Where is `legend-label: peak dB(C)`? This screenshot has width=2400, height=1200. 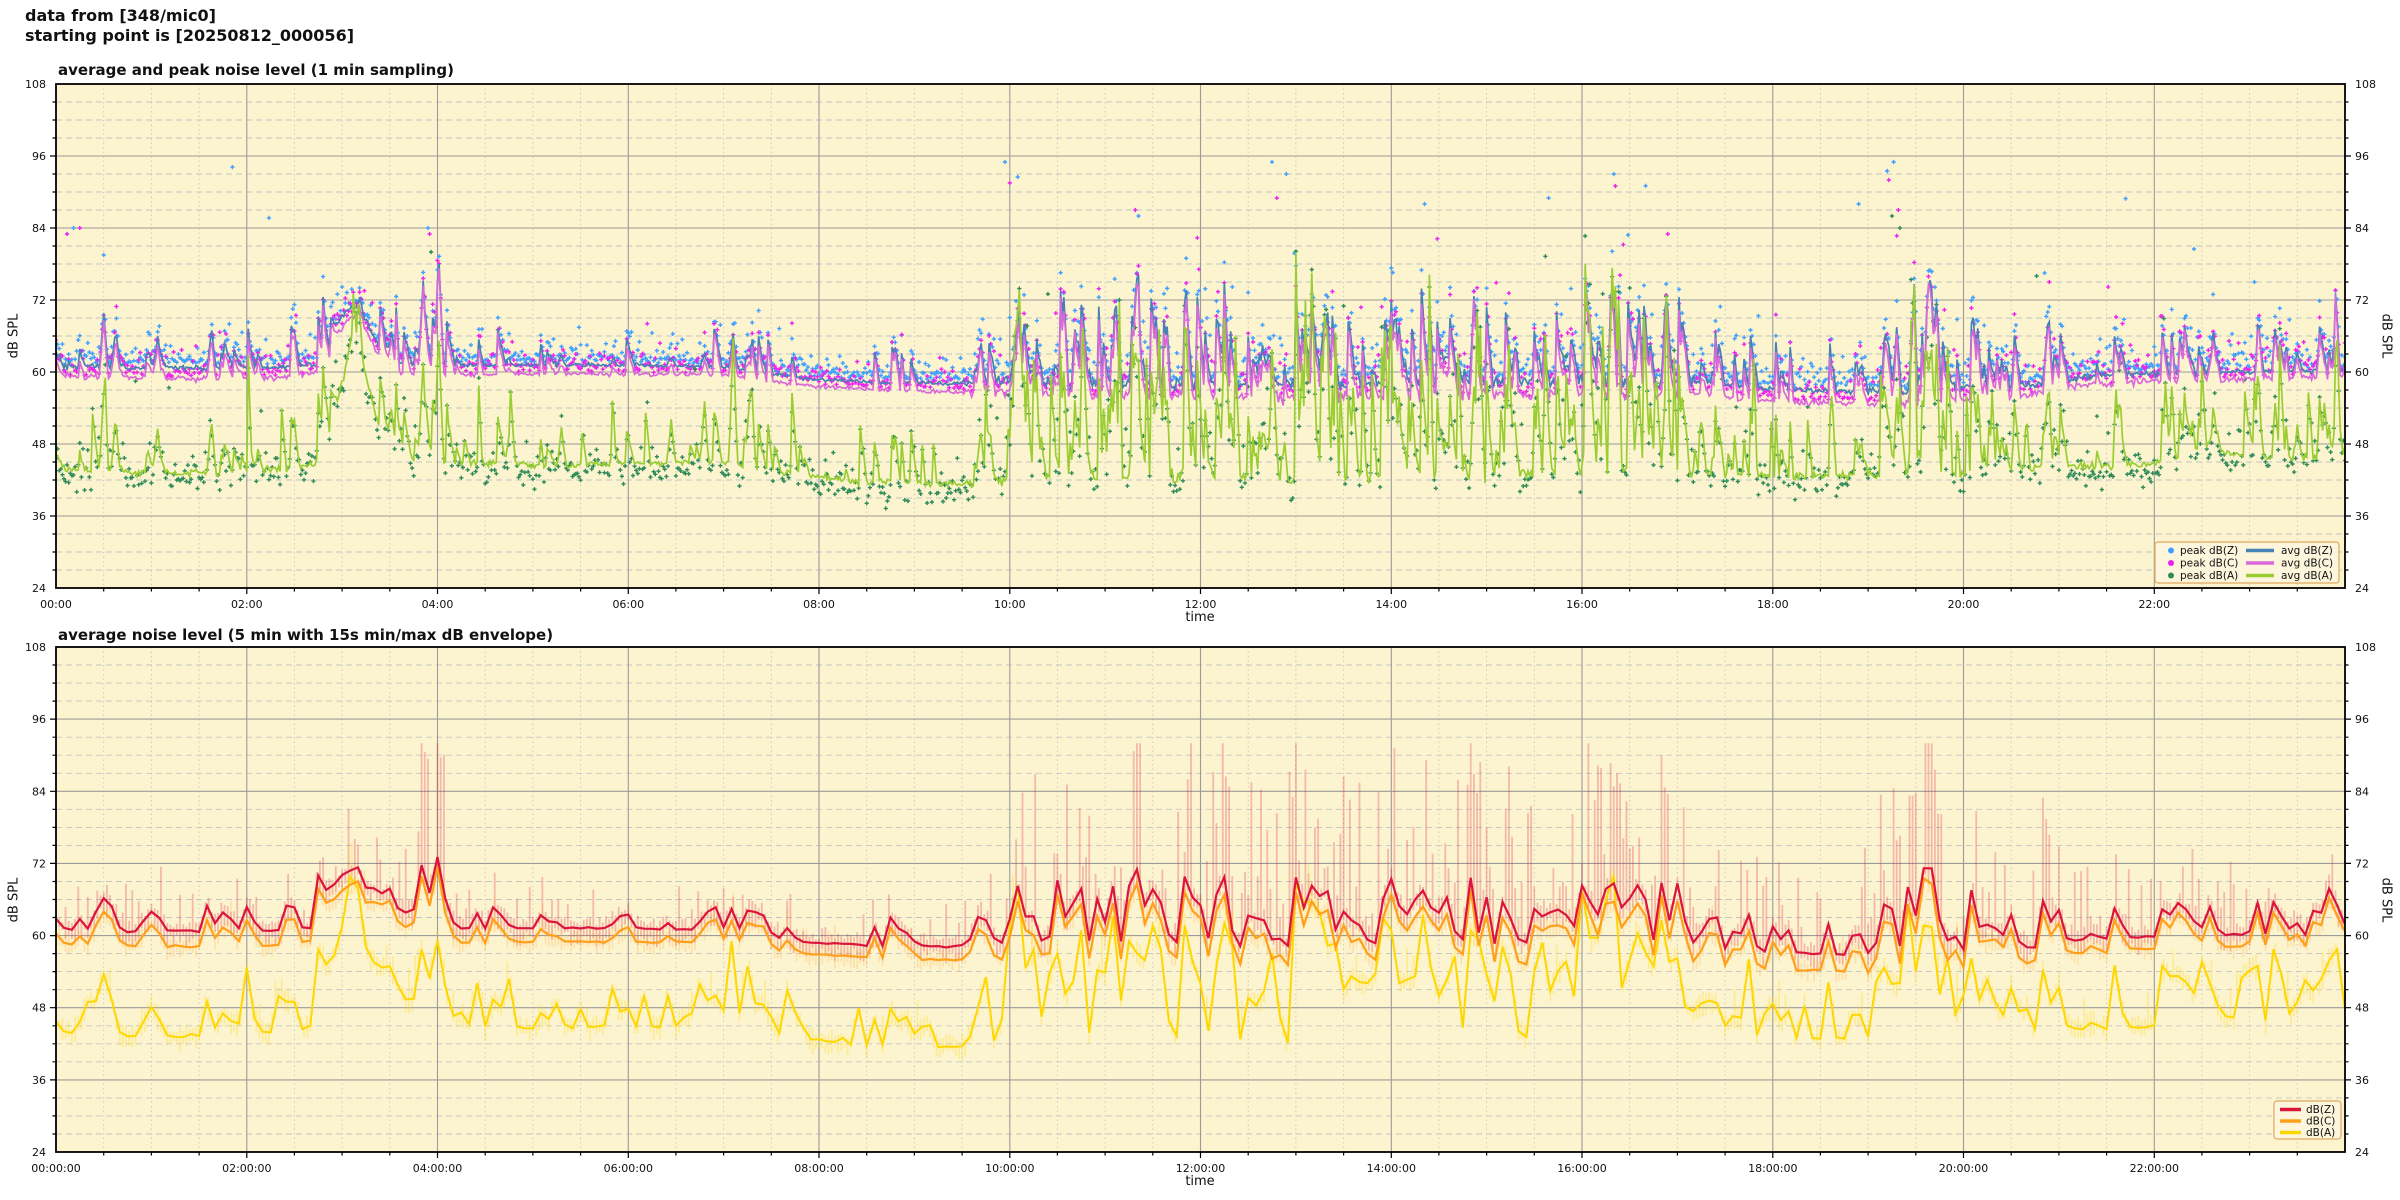 legend-label: peak dB(C) is located at coordinates (2209, 564).